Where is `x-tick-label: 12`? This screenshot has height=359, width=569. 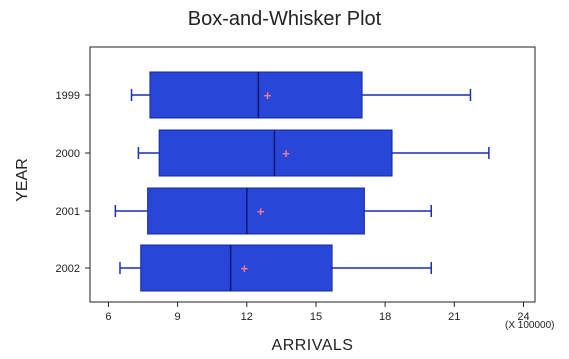 x-tick-label: 12 is located at coordinates (247, 317).